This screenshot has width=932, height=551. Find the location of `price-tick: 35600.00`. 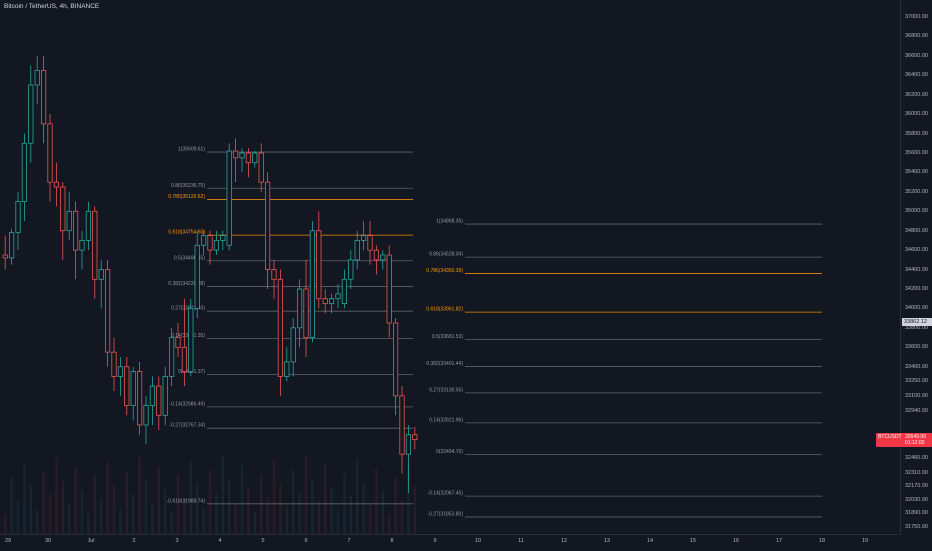

price-tick: 35600.00 is located at coordinates (916, 153).